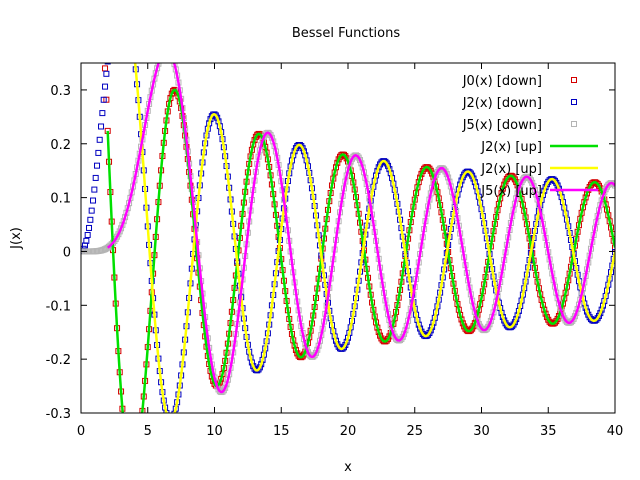 Image resolution: width=640 pixels, height=480 pixels. What do you see at coordinates (60, 91) in the screenshot?
I see `y-tick-label: 0.3` at bounding box center [60, 91].